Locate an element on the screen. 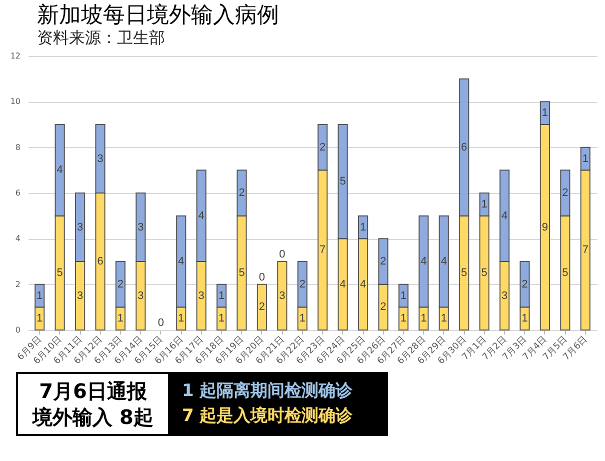 The image size is (605, 461). y-tick-label: 12 is located at coordinates (15, 56).